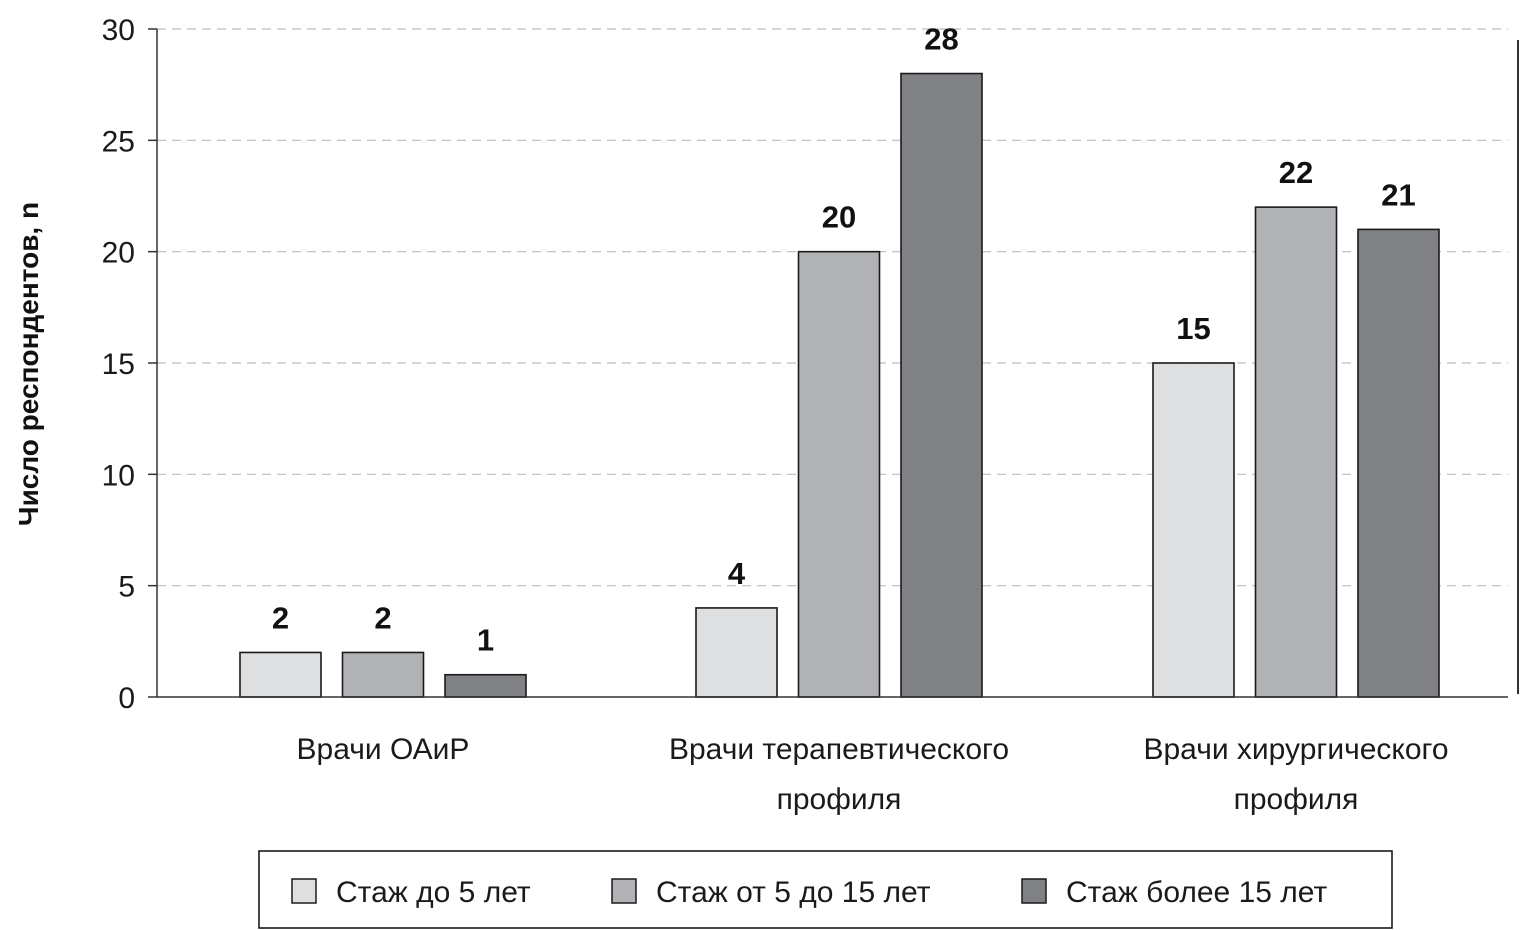  What do you see at coordinates (118, 30) in the screenshot?
I see `y-tick-label: 30` at bounding box center [118, 30].